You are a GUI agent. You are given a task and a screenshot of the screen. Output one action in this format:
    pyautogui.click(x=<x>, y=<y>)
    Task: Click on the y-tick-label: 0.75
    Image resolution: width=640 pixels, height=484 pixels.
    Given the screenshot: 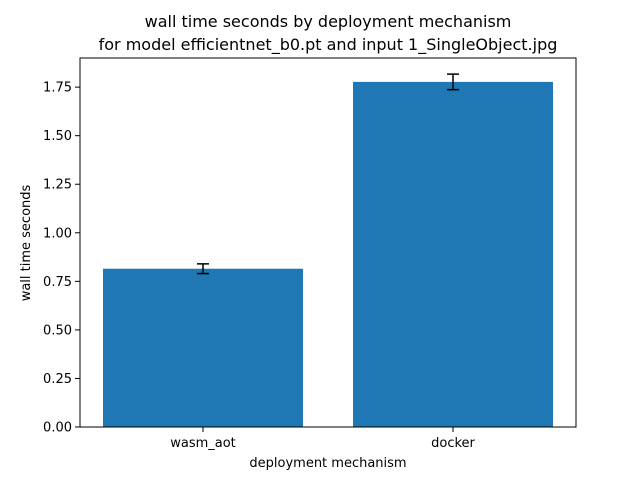 What is the action you would take?
    pyautogui.click(x=57, y=282)
    